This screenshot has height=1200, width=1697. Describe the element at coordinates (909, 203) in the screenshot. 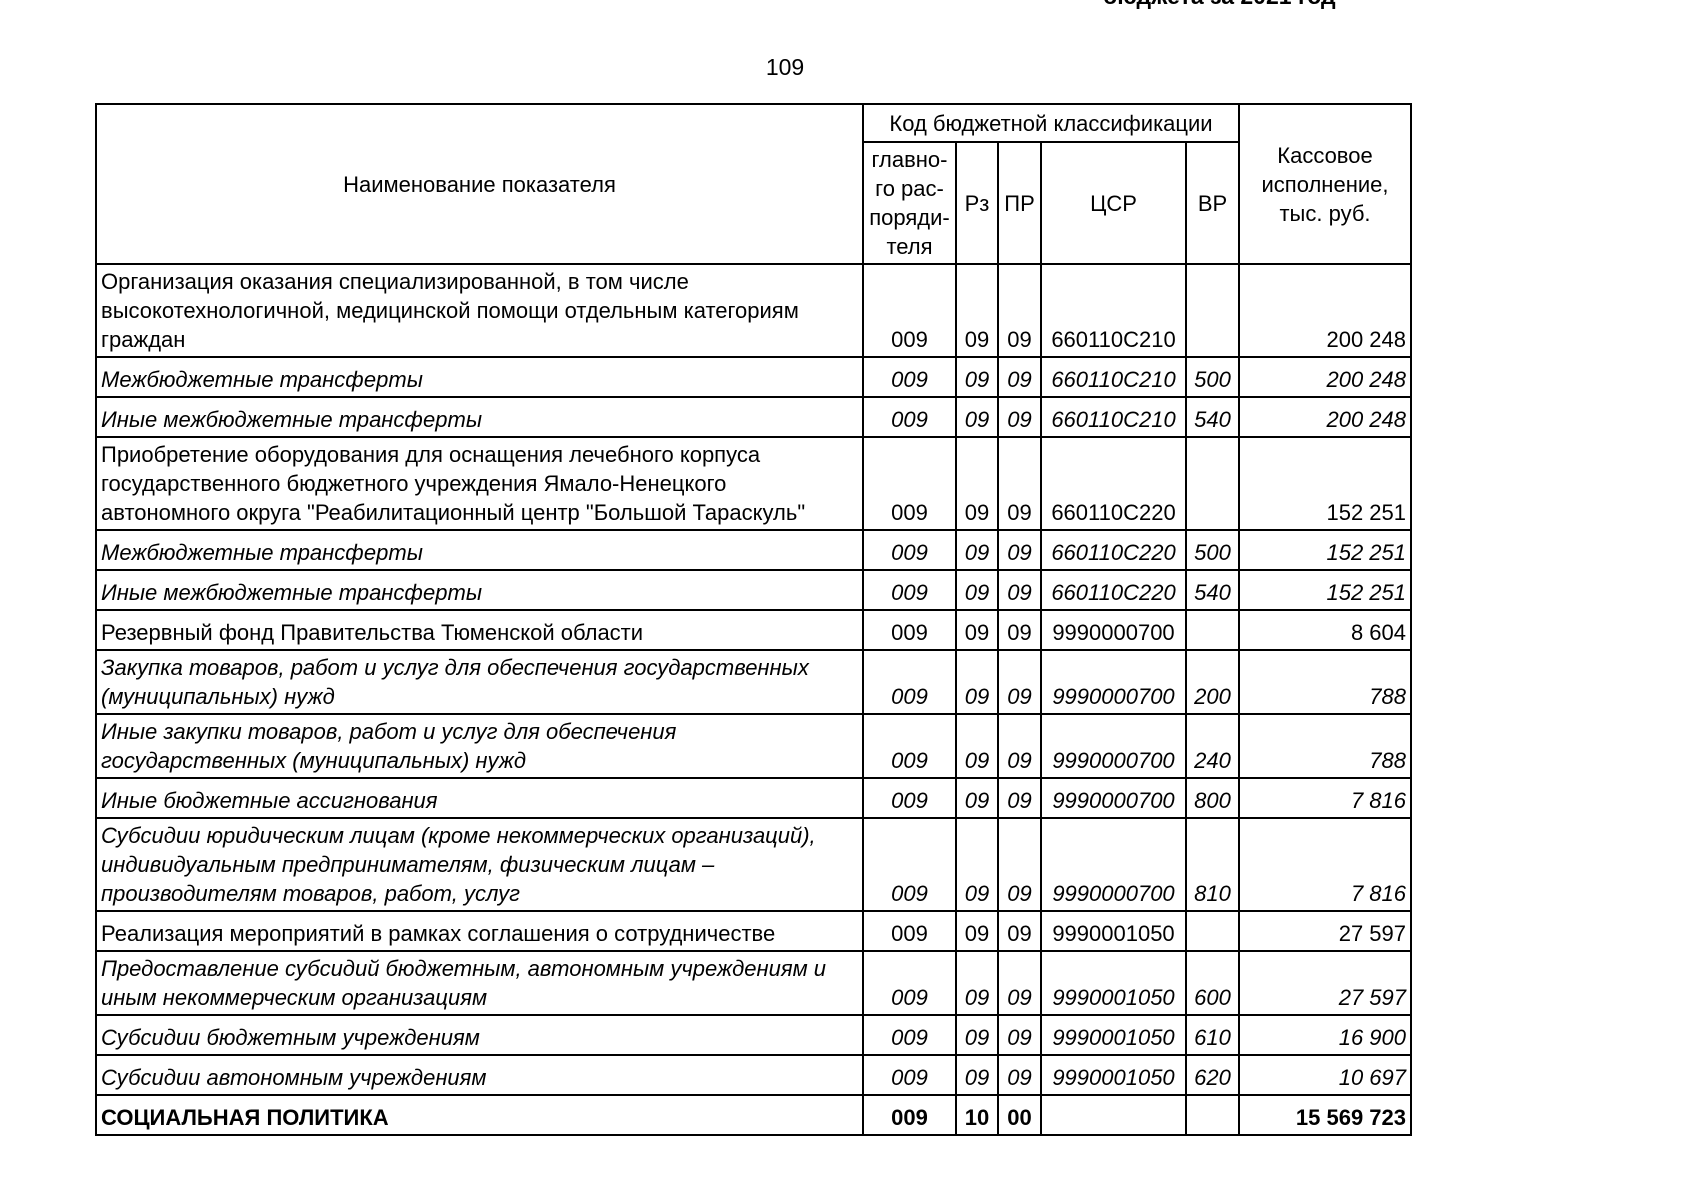

I see `header-grbs-col: главно- го рас- поряди- теля` at that location.